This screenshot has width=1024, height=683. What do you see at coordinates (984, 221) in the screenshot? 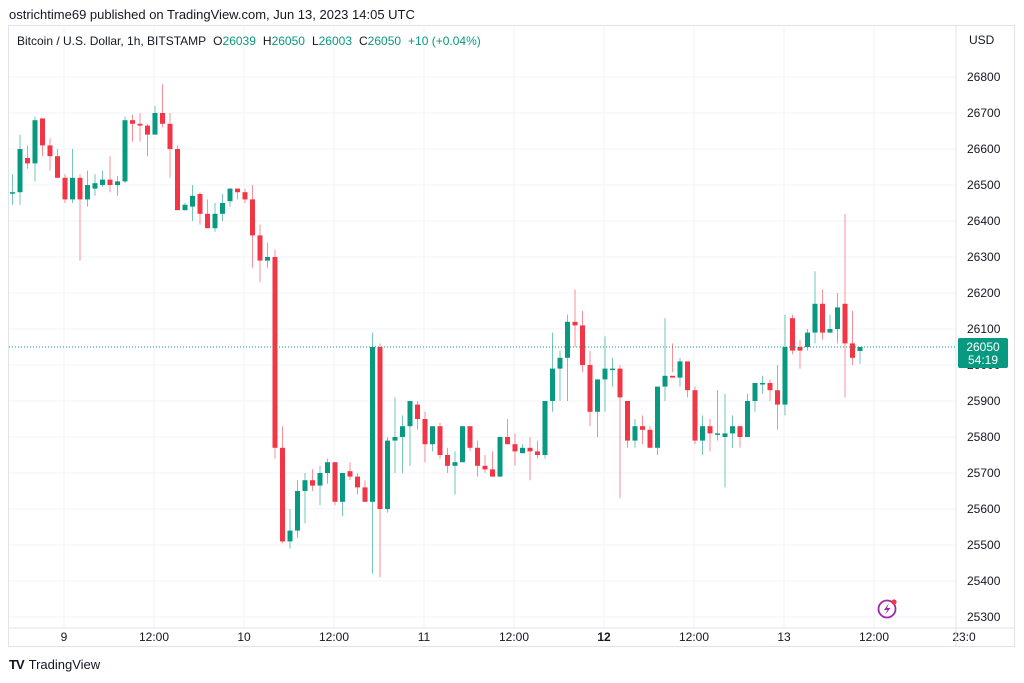
I see `price-tick-label: 26400` at bounding box center [984, 221].